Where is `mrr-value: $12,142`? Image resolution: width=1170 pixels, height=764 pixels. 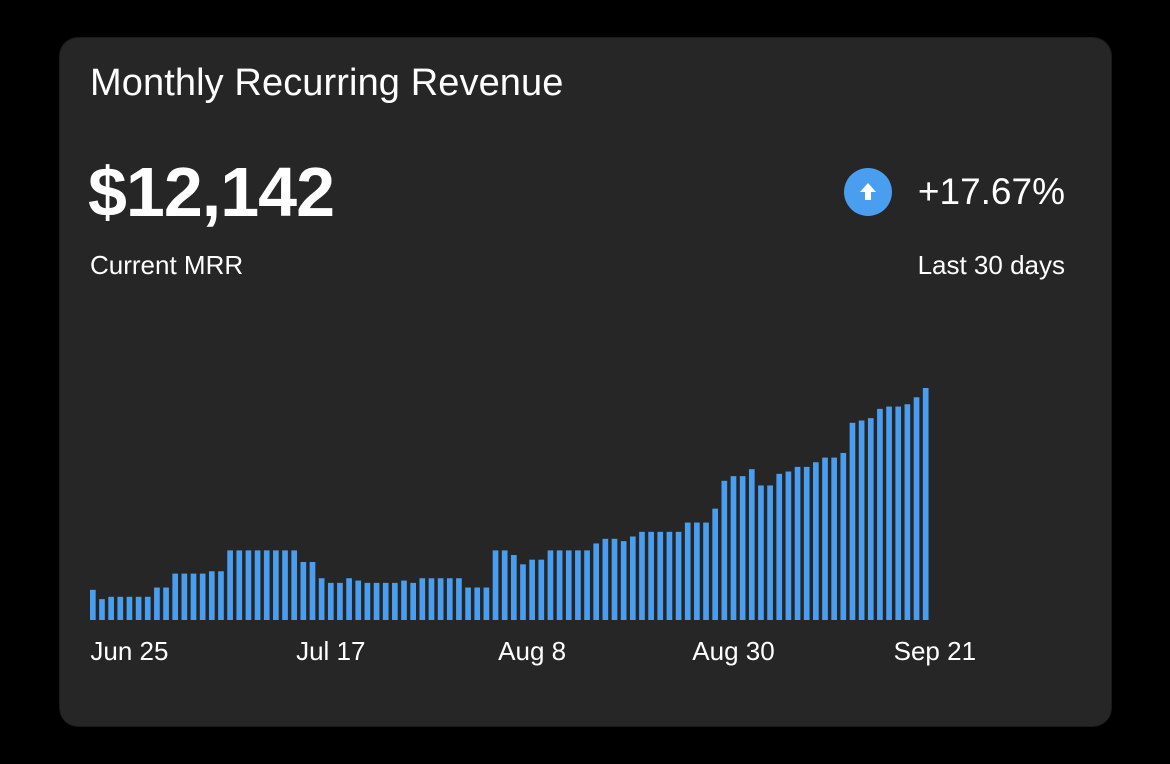 mrr-value: $12,142 is located at coordinates (211, 192).